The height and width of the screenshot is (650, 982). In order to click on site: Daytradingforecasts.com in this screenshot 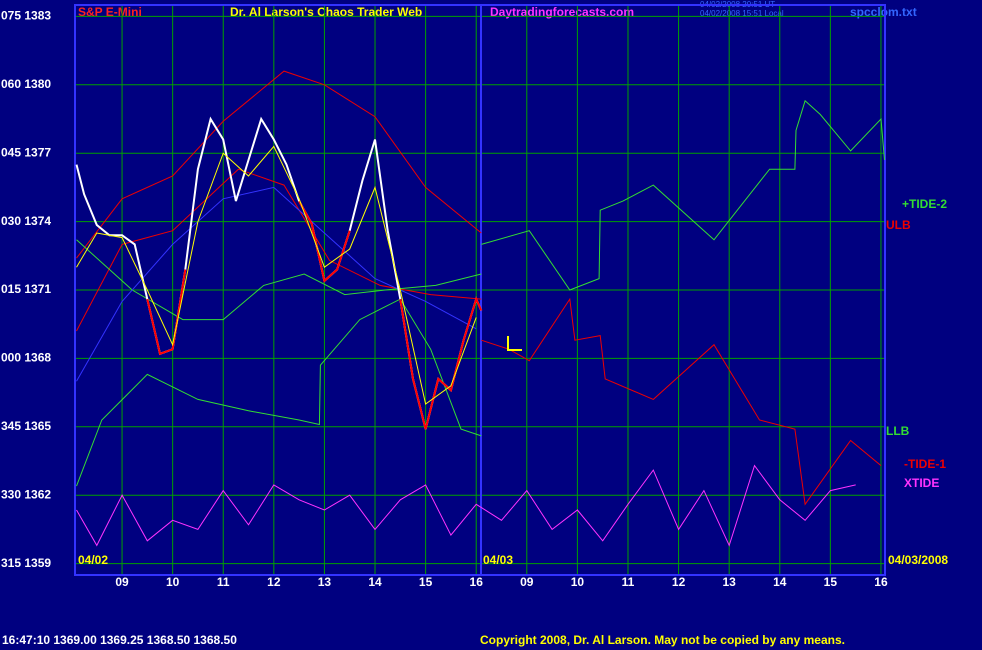, I will do `click(562, 12)`.